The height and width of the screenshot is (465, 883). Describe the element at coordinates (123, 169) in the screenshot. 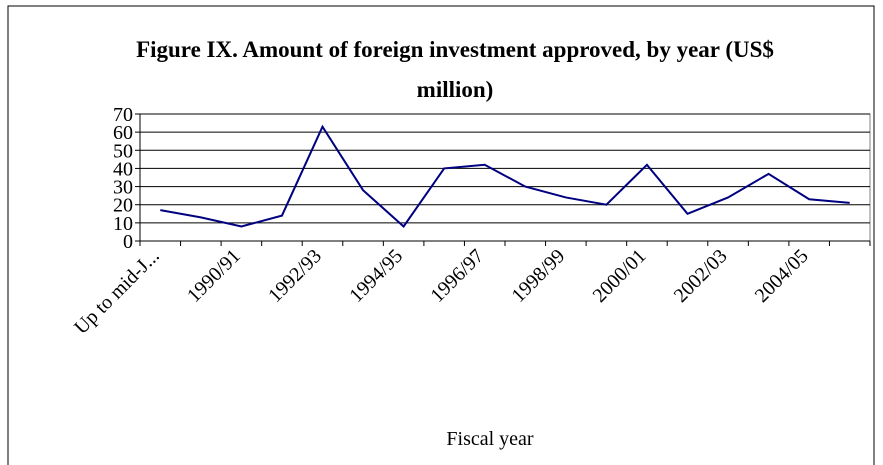

I see `y-tick-label: 40` at that location.